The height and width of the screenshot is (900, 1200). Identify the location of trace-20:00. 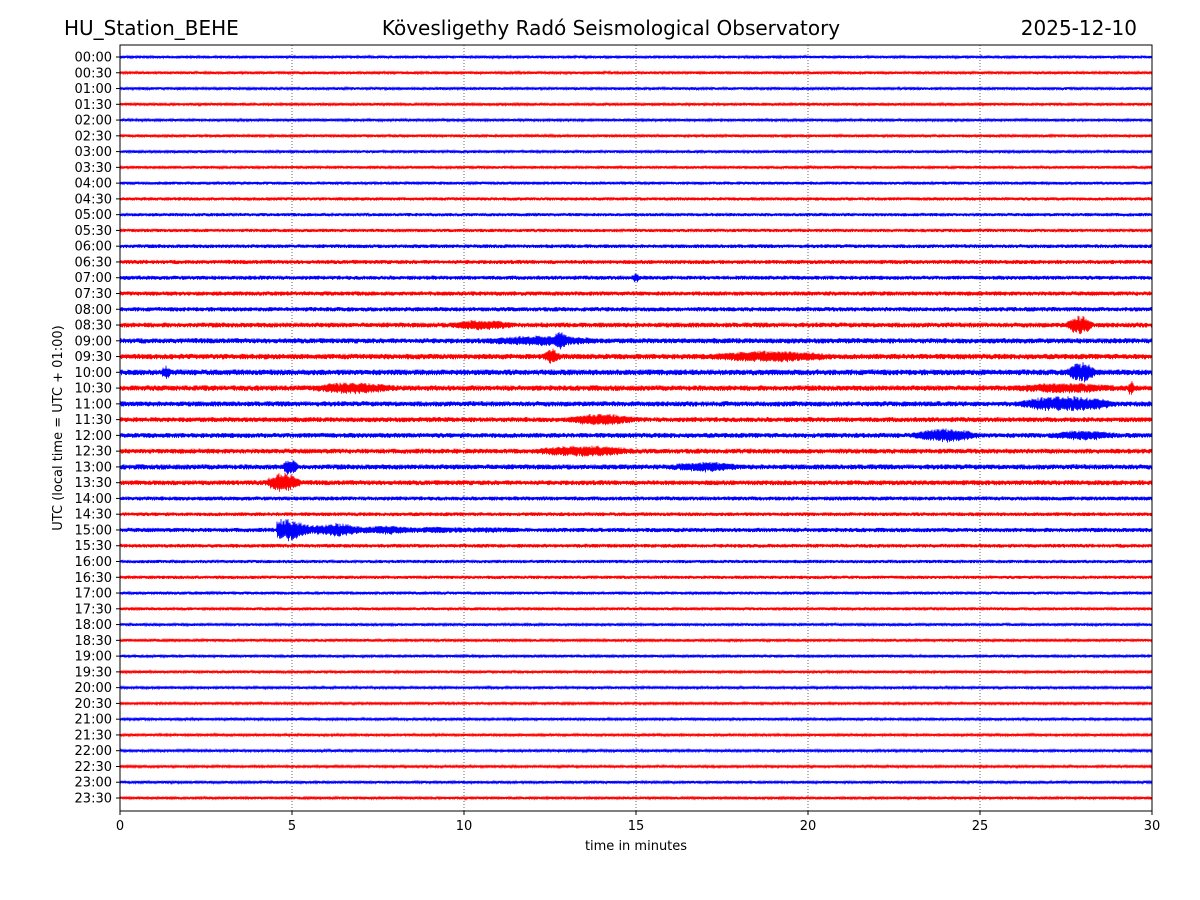
(636, 687).